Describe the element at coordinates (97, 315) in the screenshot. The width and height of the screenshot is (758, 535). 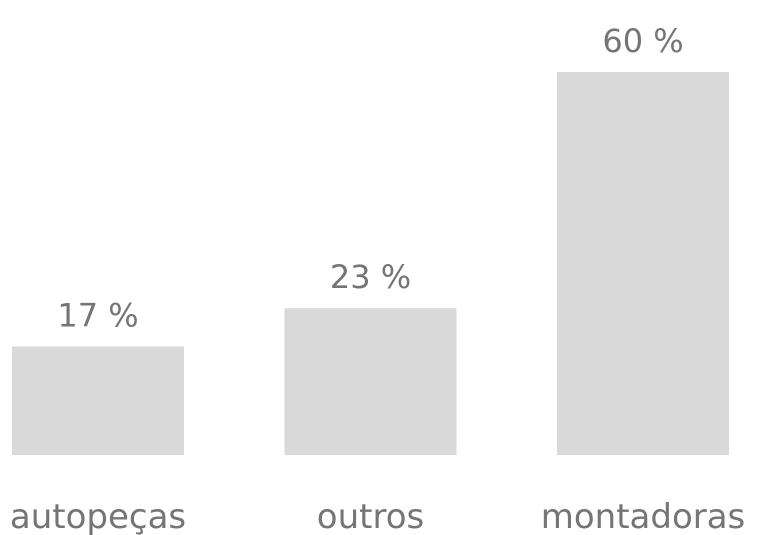
I see `value-label: 17 %` at that location.